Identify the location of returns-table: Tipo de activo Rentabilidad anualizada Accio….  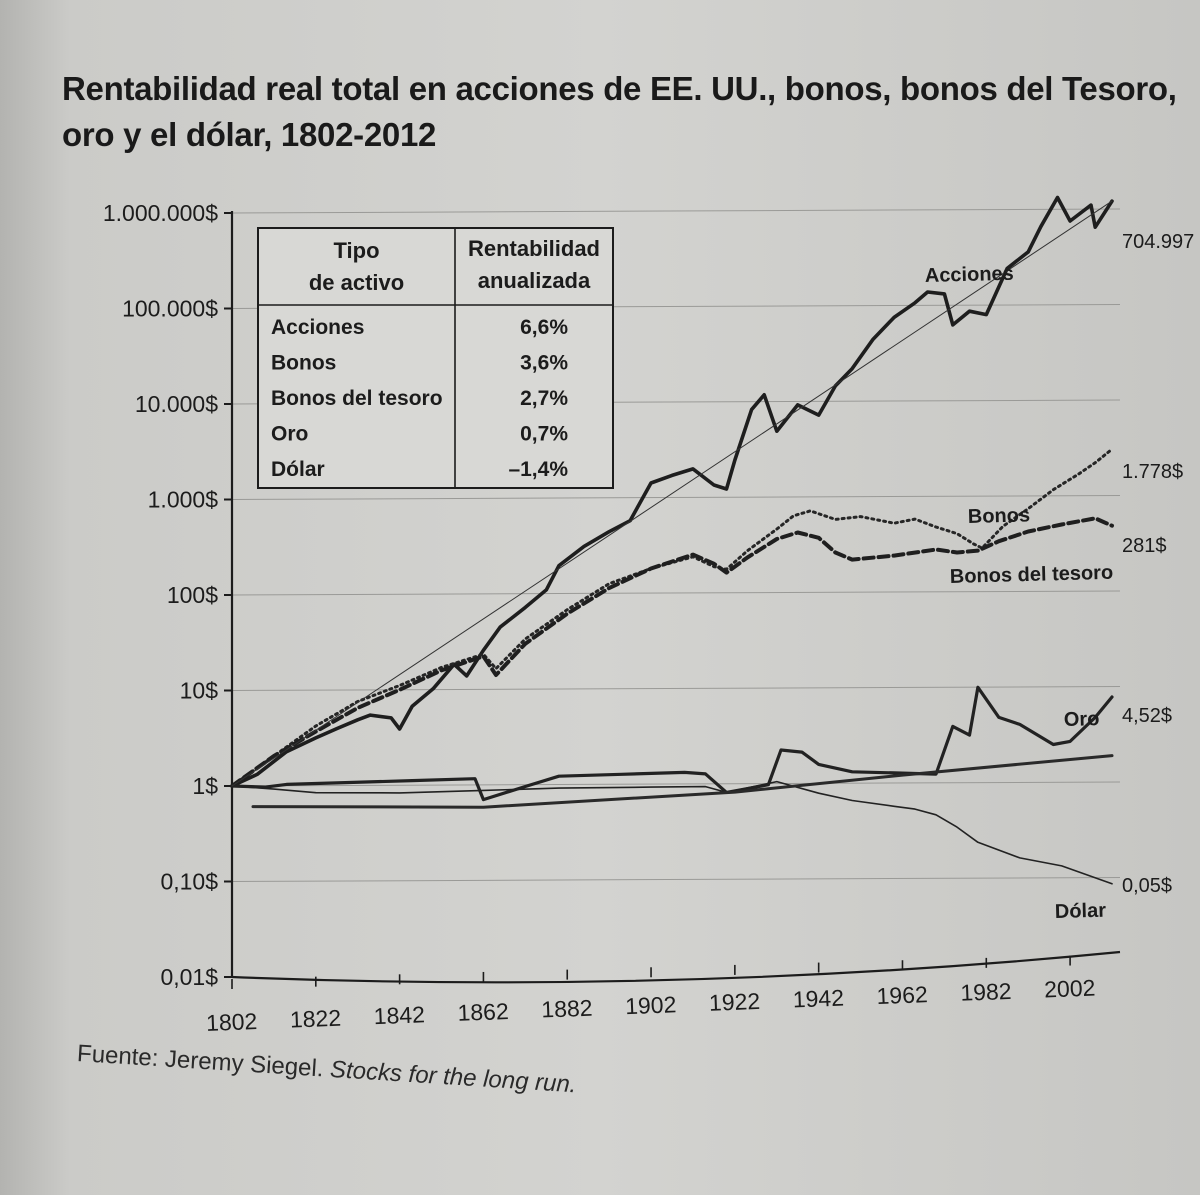
(435, 358).